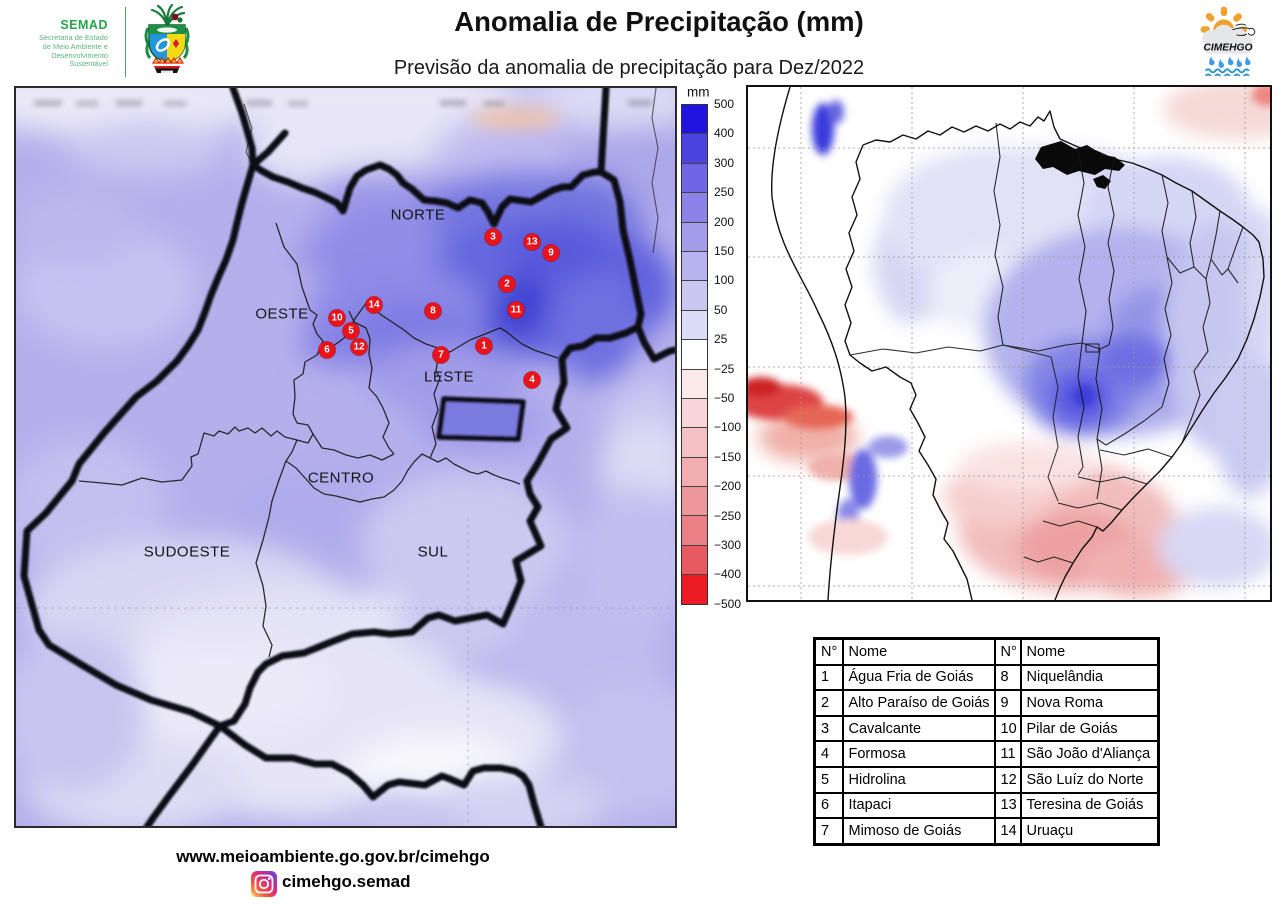  What do you see at coordinates (1227, 47) in the screenshot?
I see `svg-text: CIMEHGO` at bounding box center [1227, 47].